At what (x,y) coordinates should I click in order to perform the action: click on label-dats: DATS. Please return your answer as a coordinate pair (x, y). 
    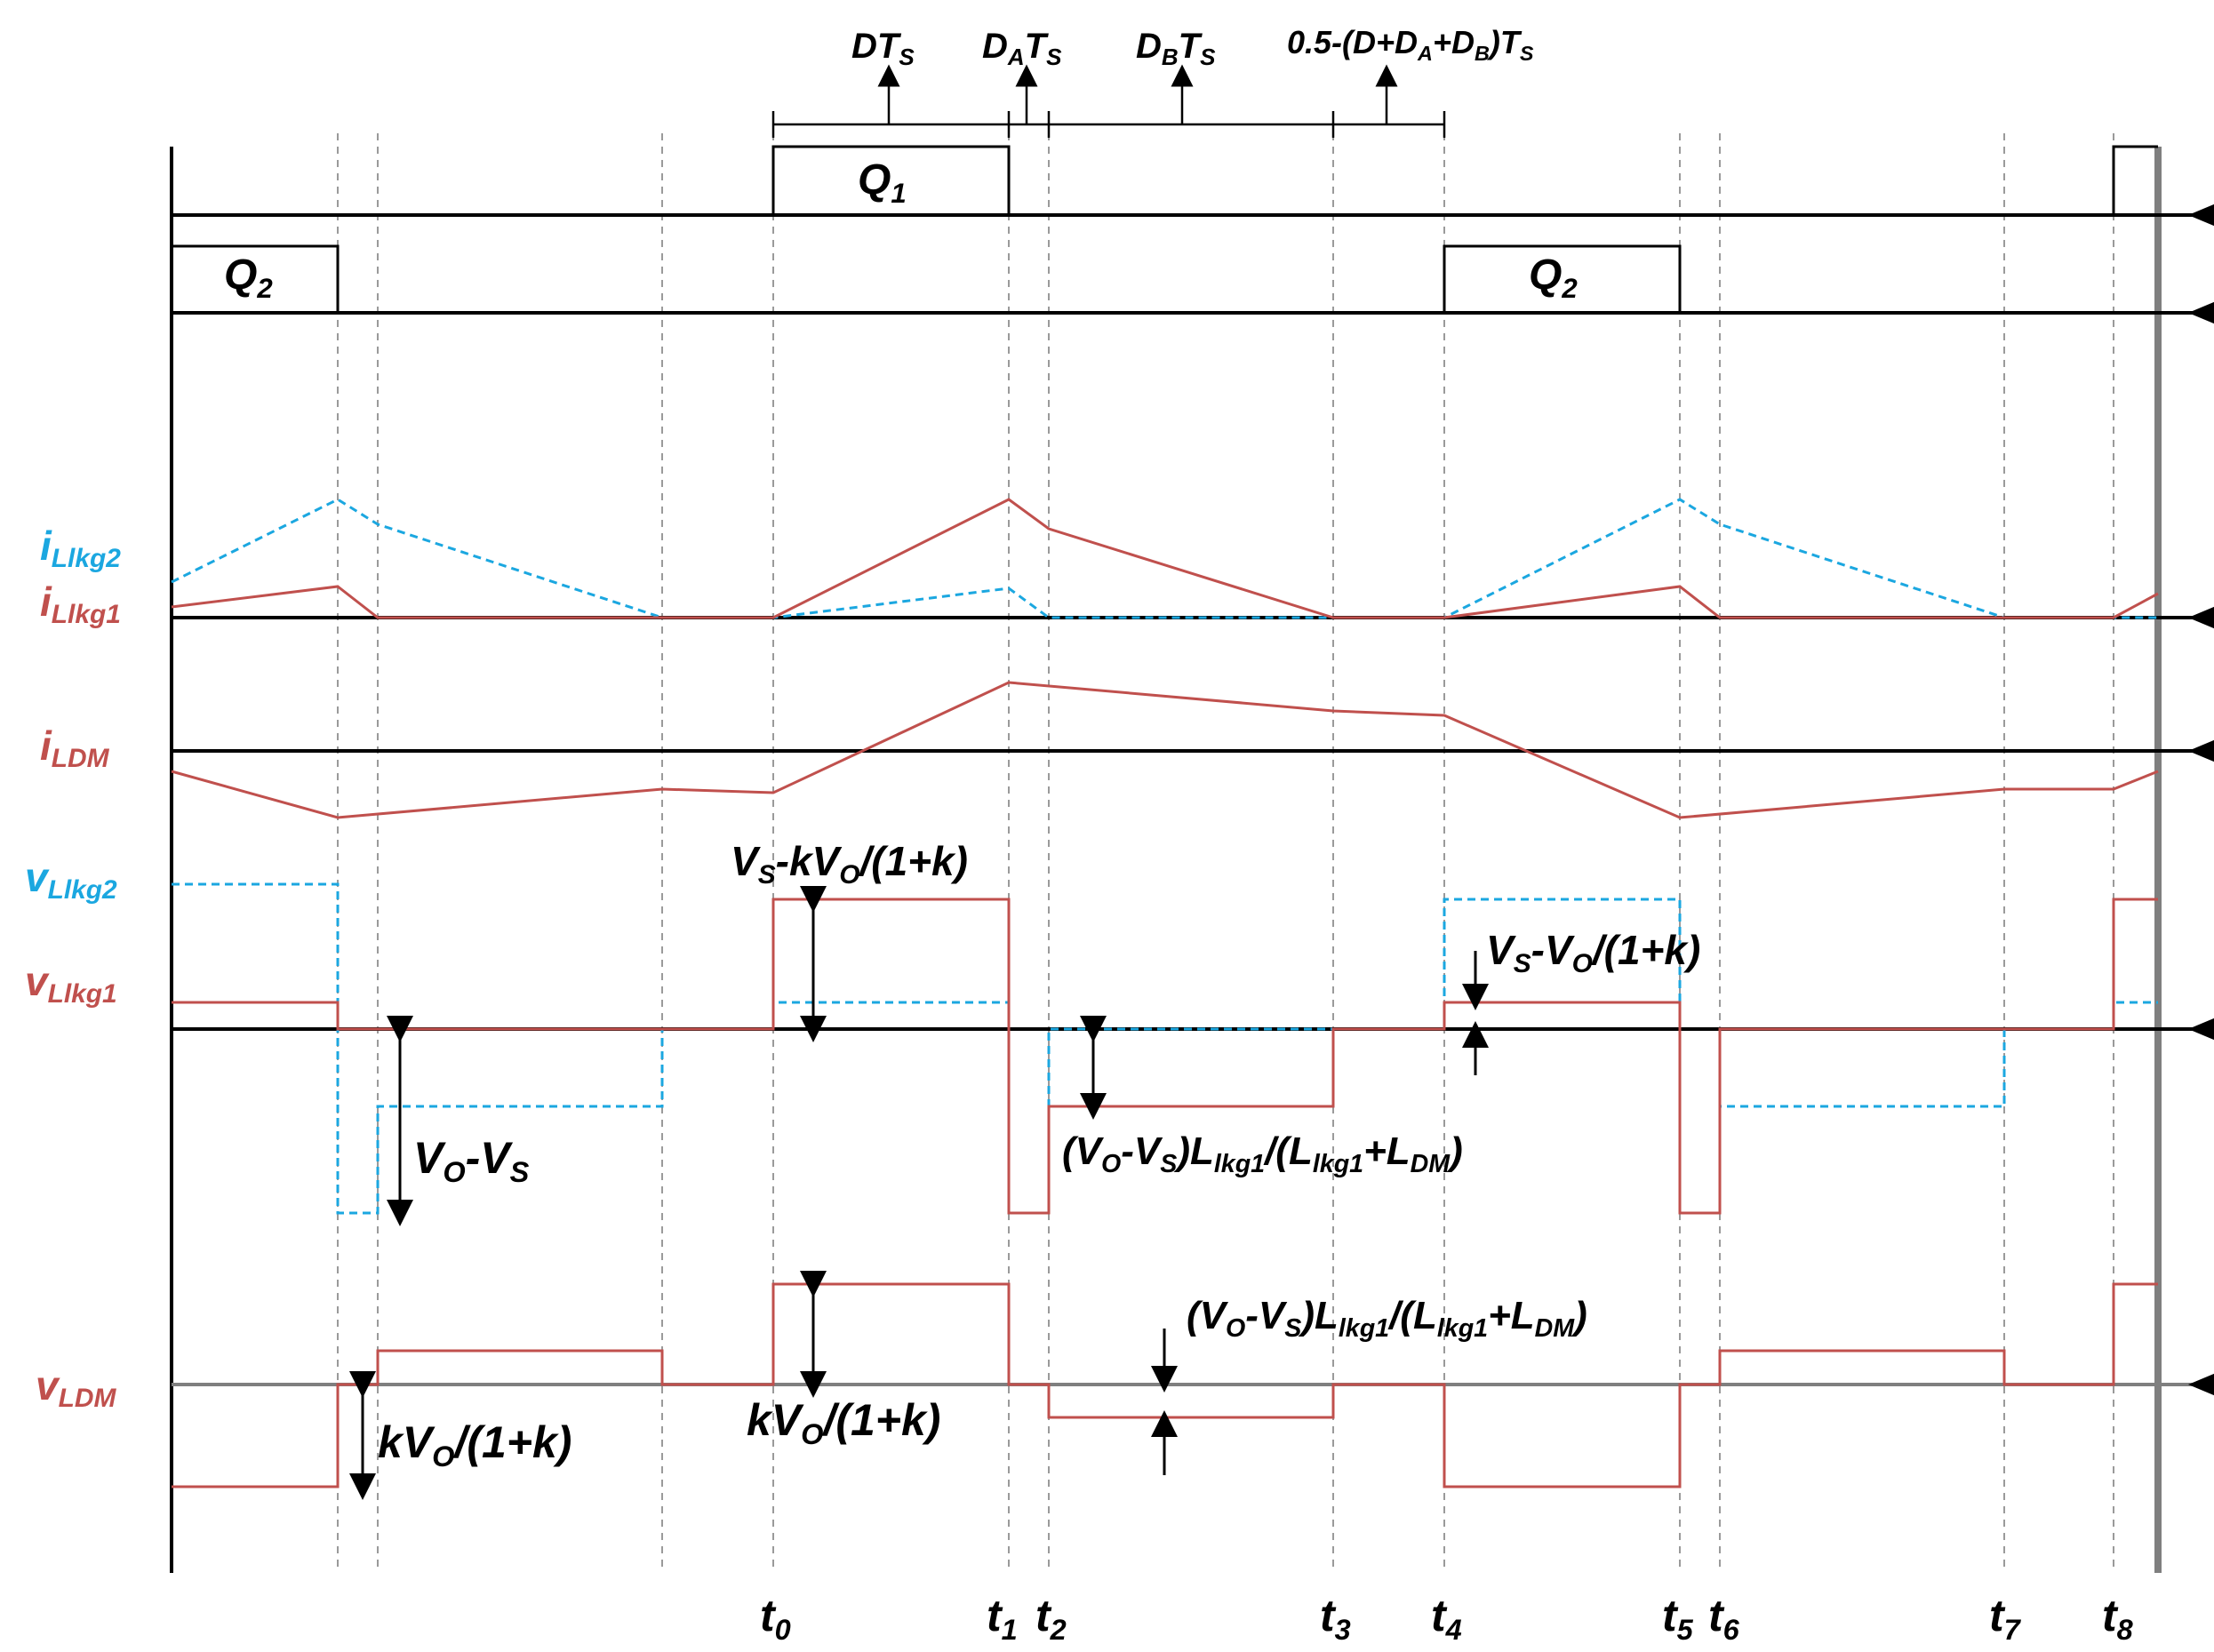
    Looking at the image, I should click on (1022, 48).